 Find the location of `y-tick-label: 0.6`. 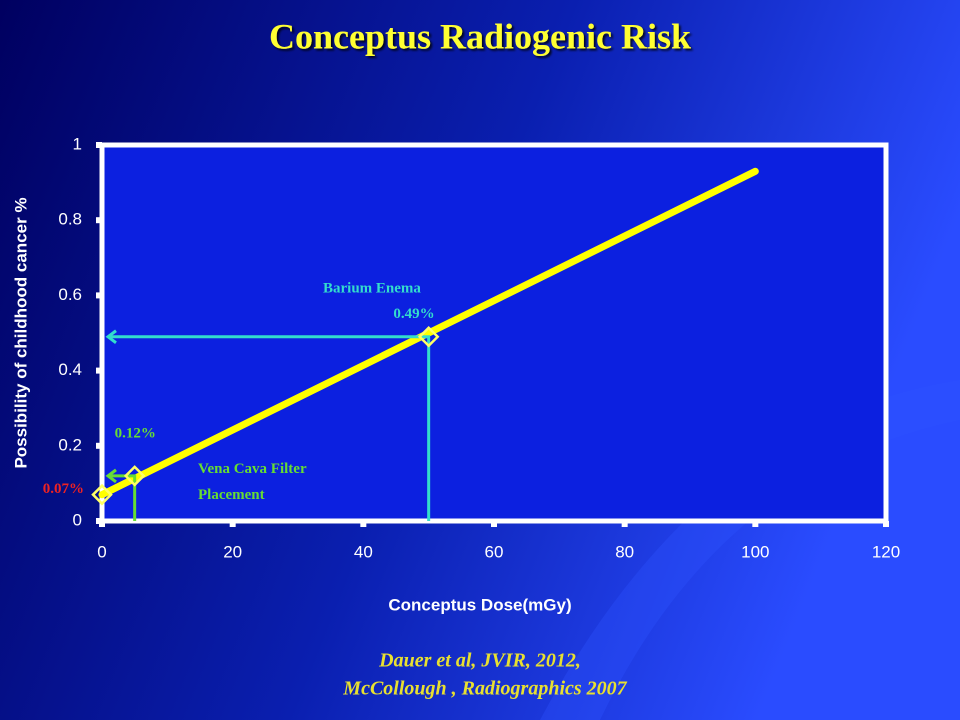

y-tick-label: 0.6 is located at coordinates (70, 294).